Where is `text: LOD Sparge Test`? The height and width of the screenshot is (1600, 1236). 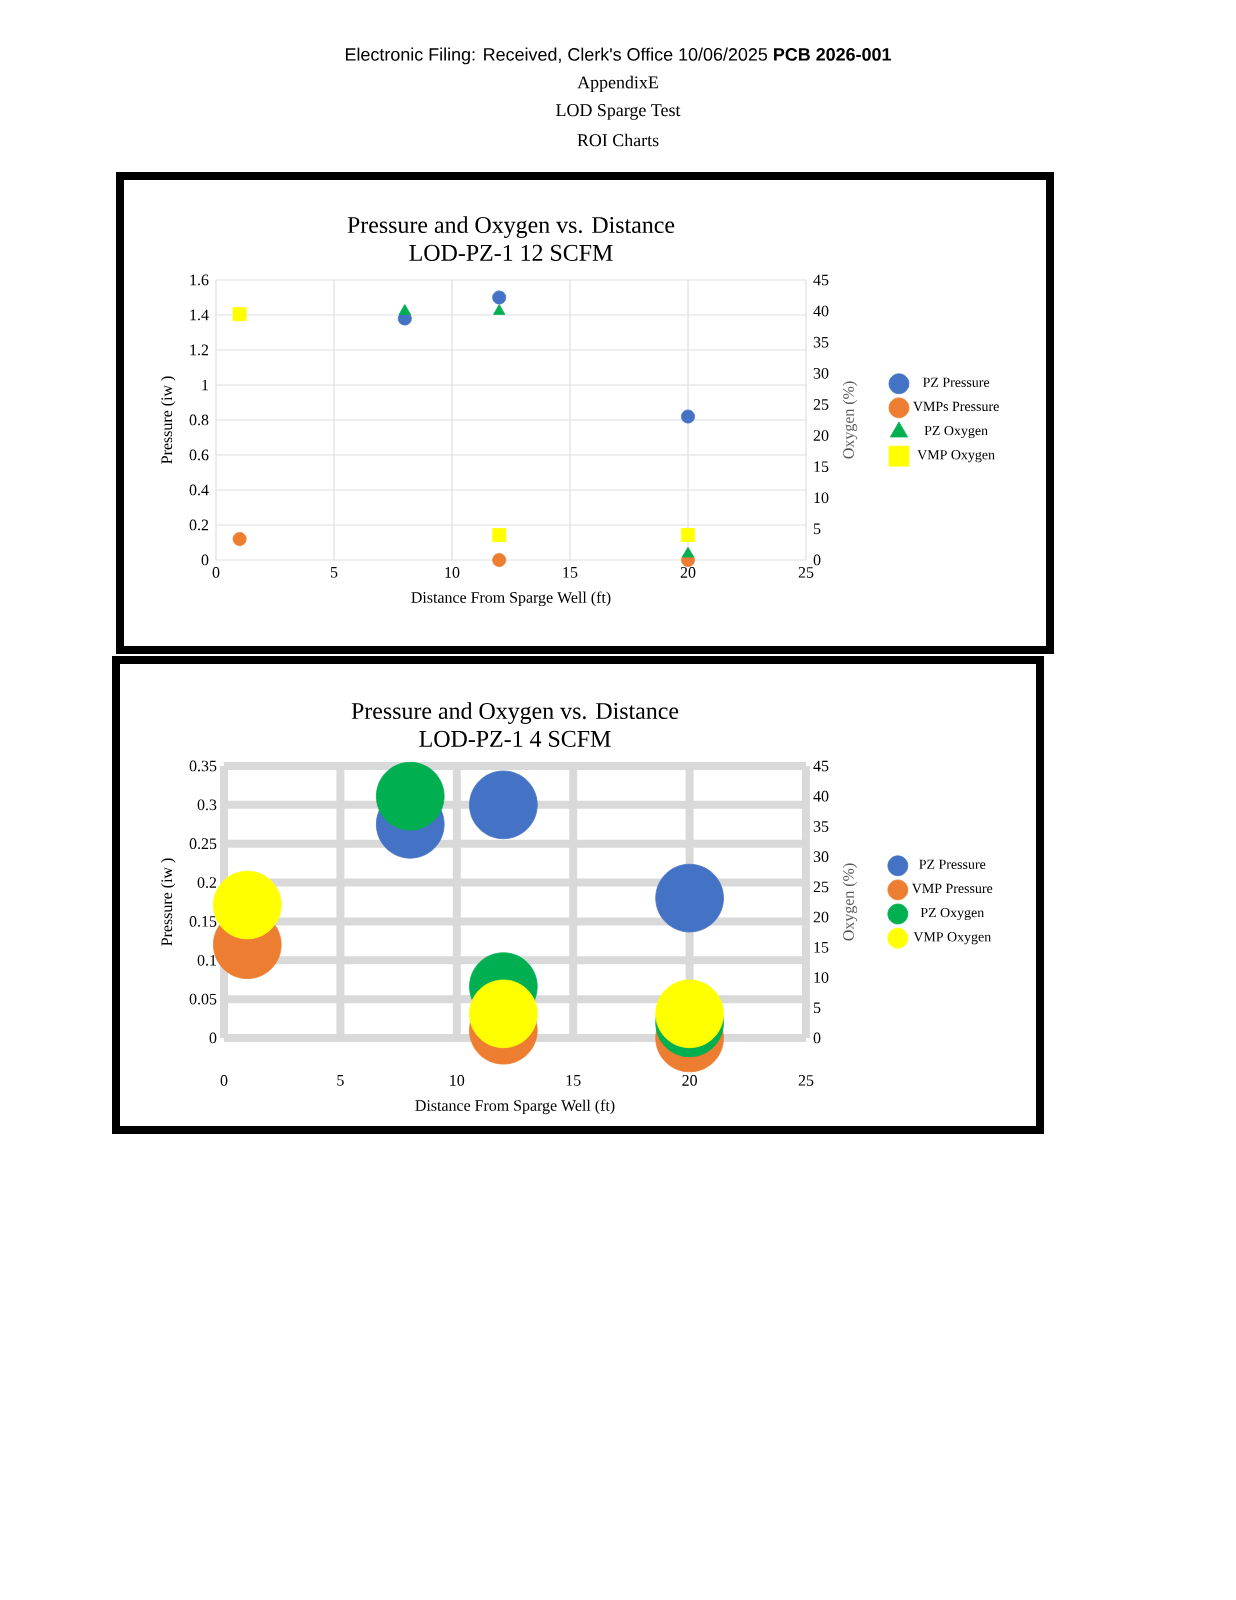
text: LOD Sparge Test is located at coordinates (618, 112).